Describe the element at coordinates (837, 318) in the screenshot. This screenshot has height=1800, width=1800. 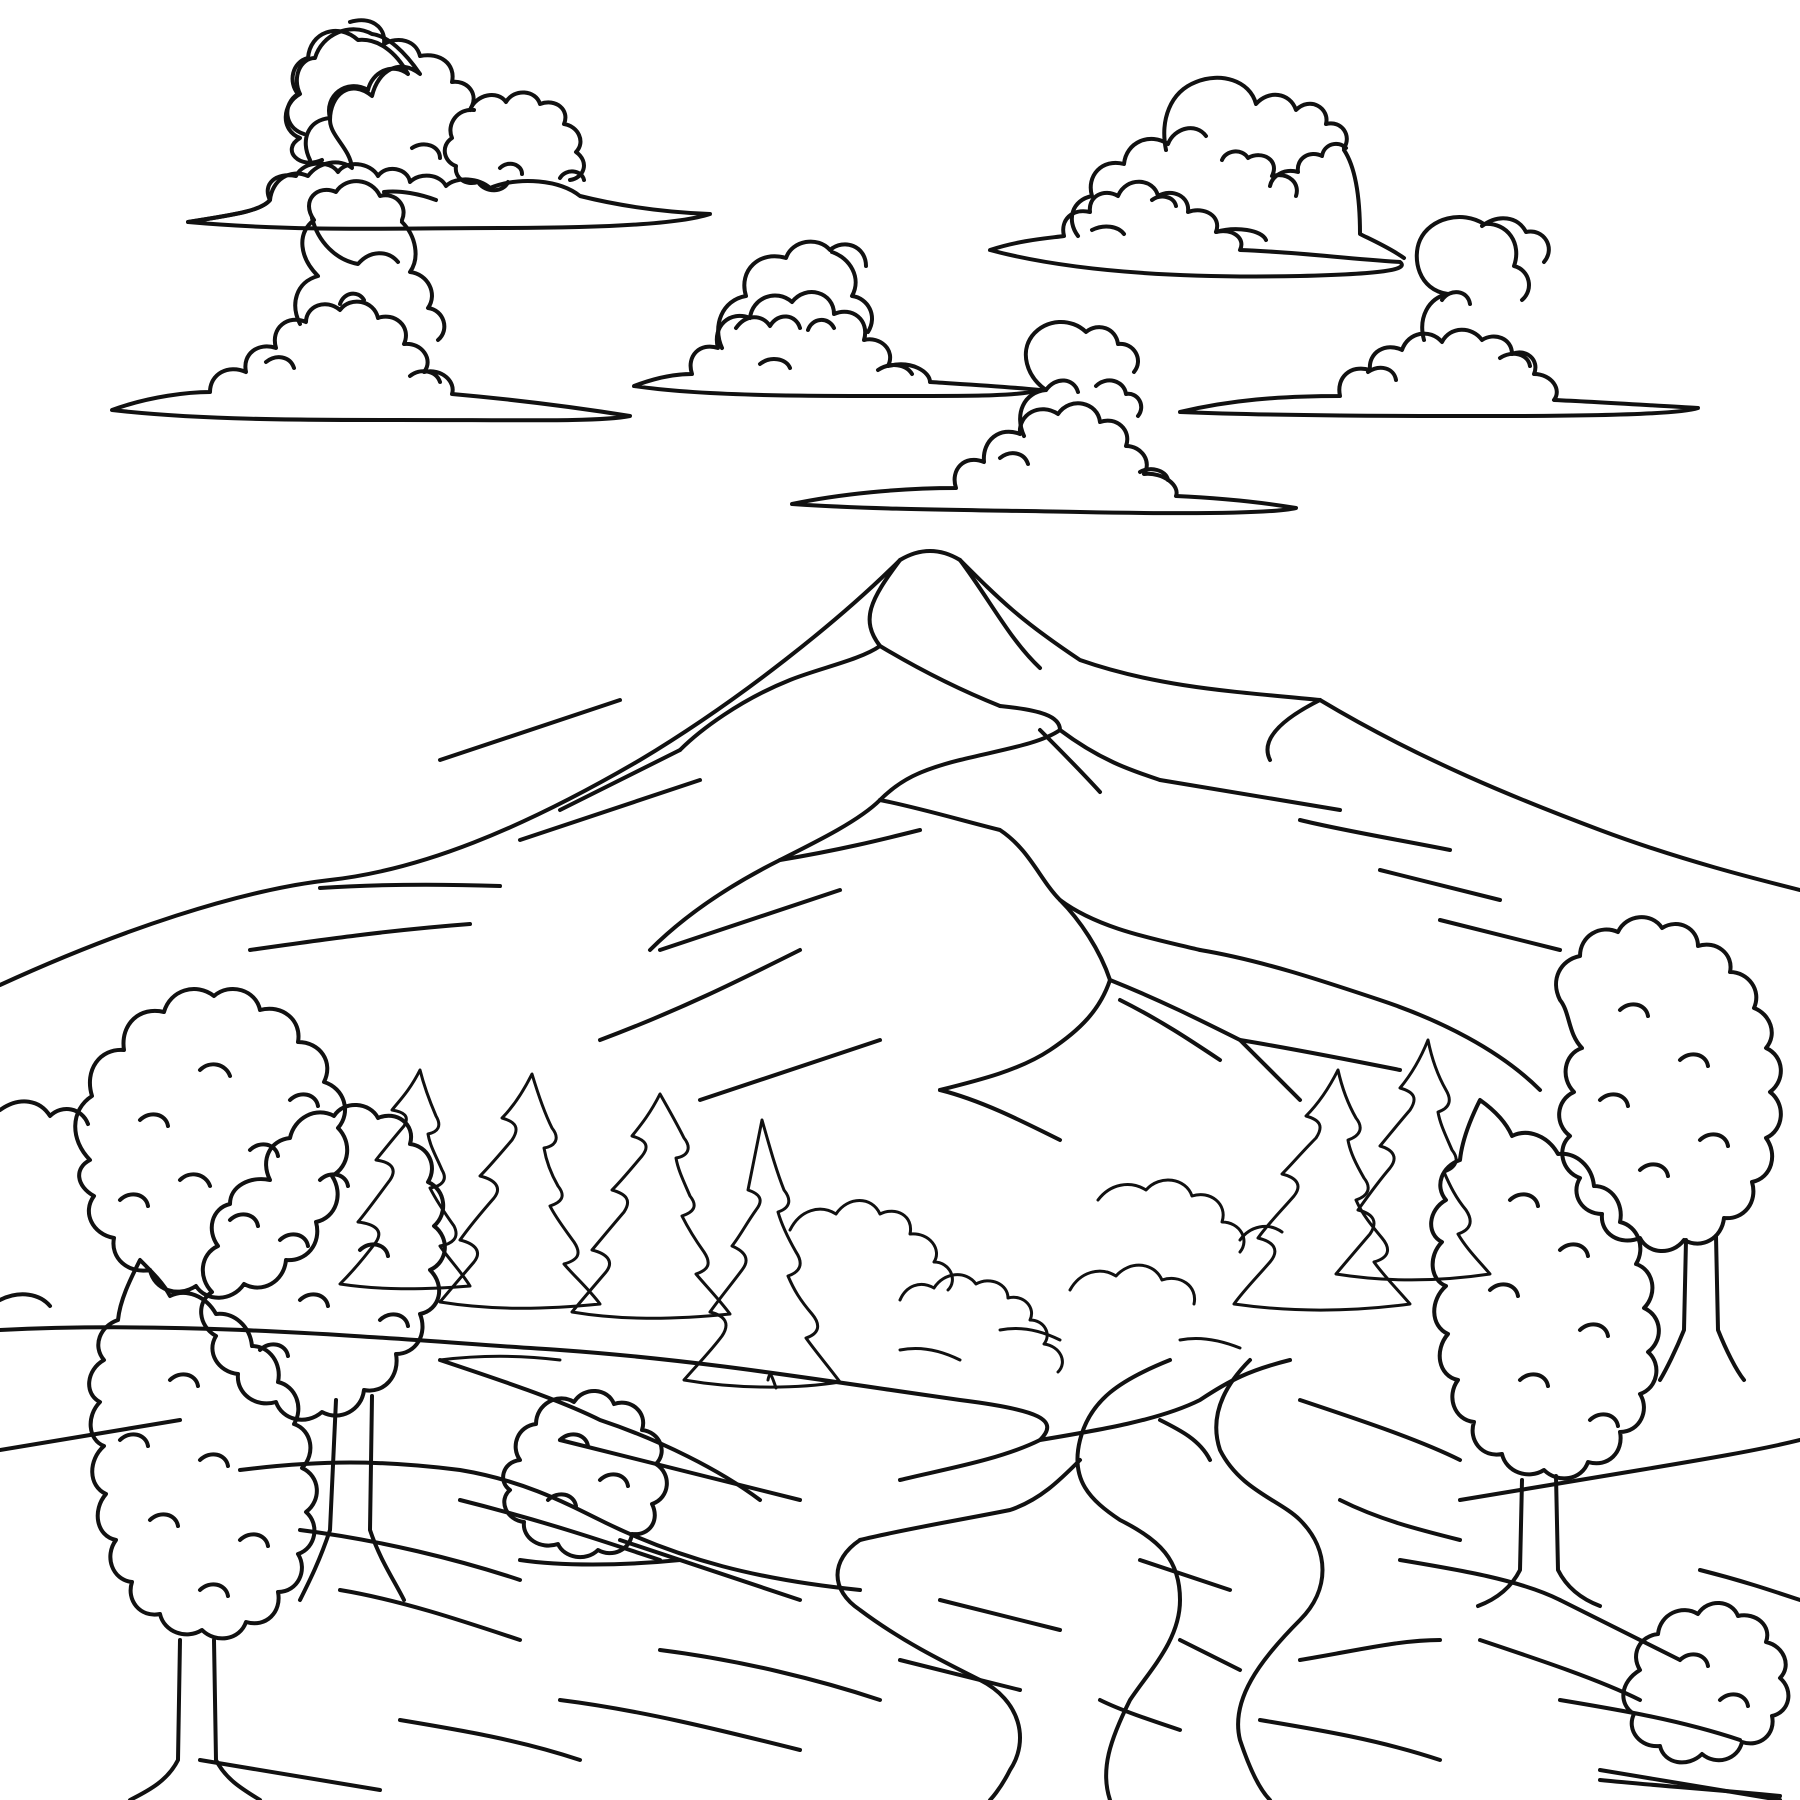
I see `cloud-center` at that location.